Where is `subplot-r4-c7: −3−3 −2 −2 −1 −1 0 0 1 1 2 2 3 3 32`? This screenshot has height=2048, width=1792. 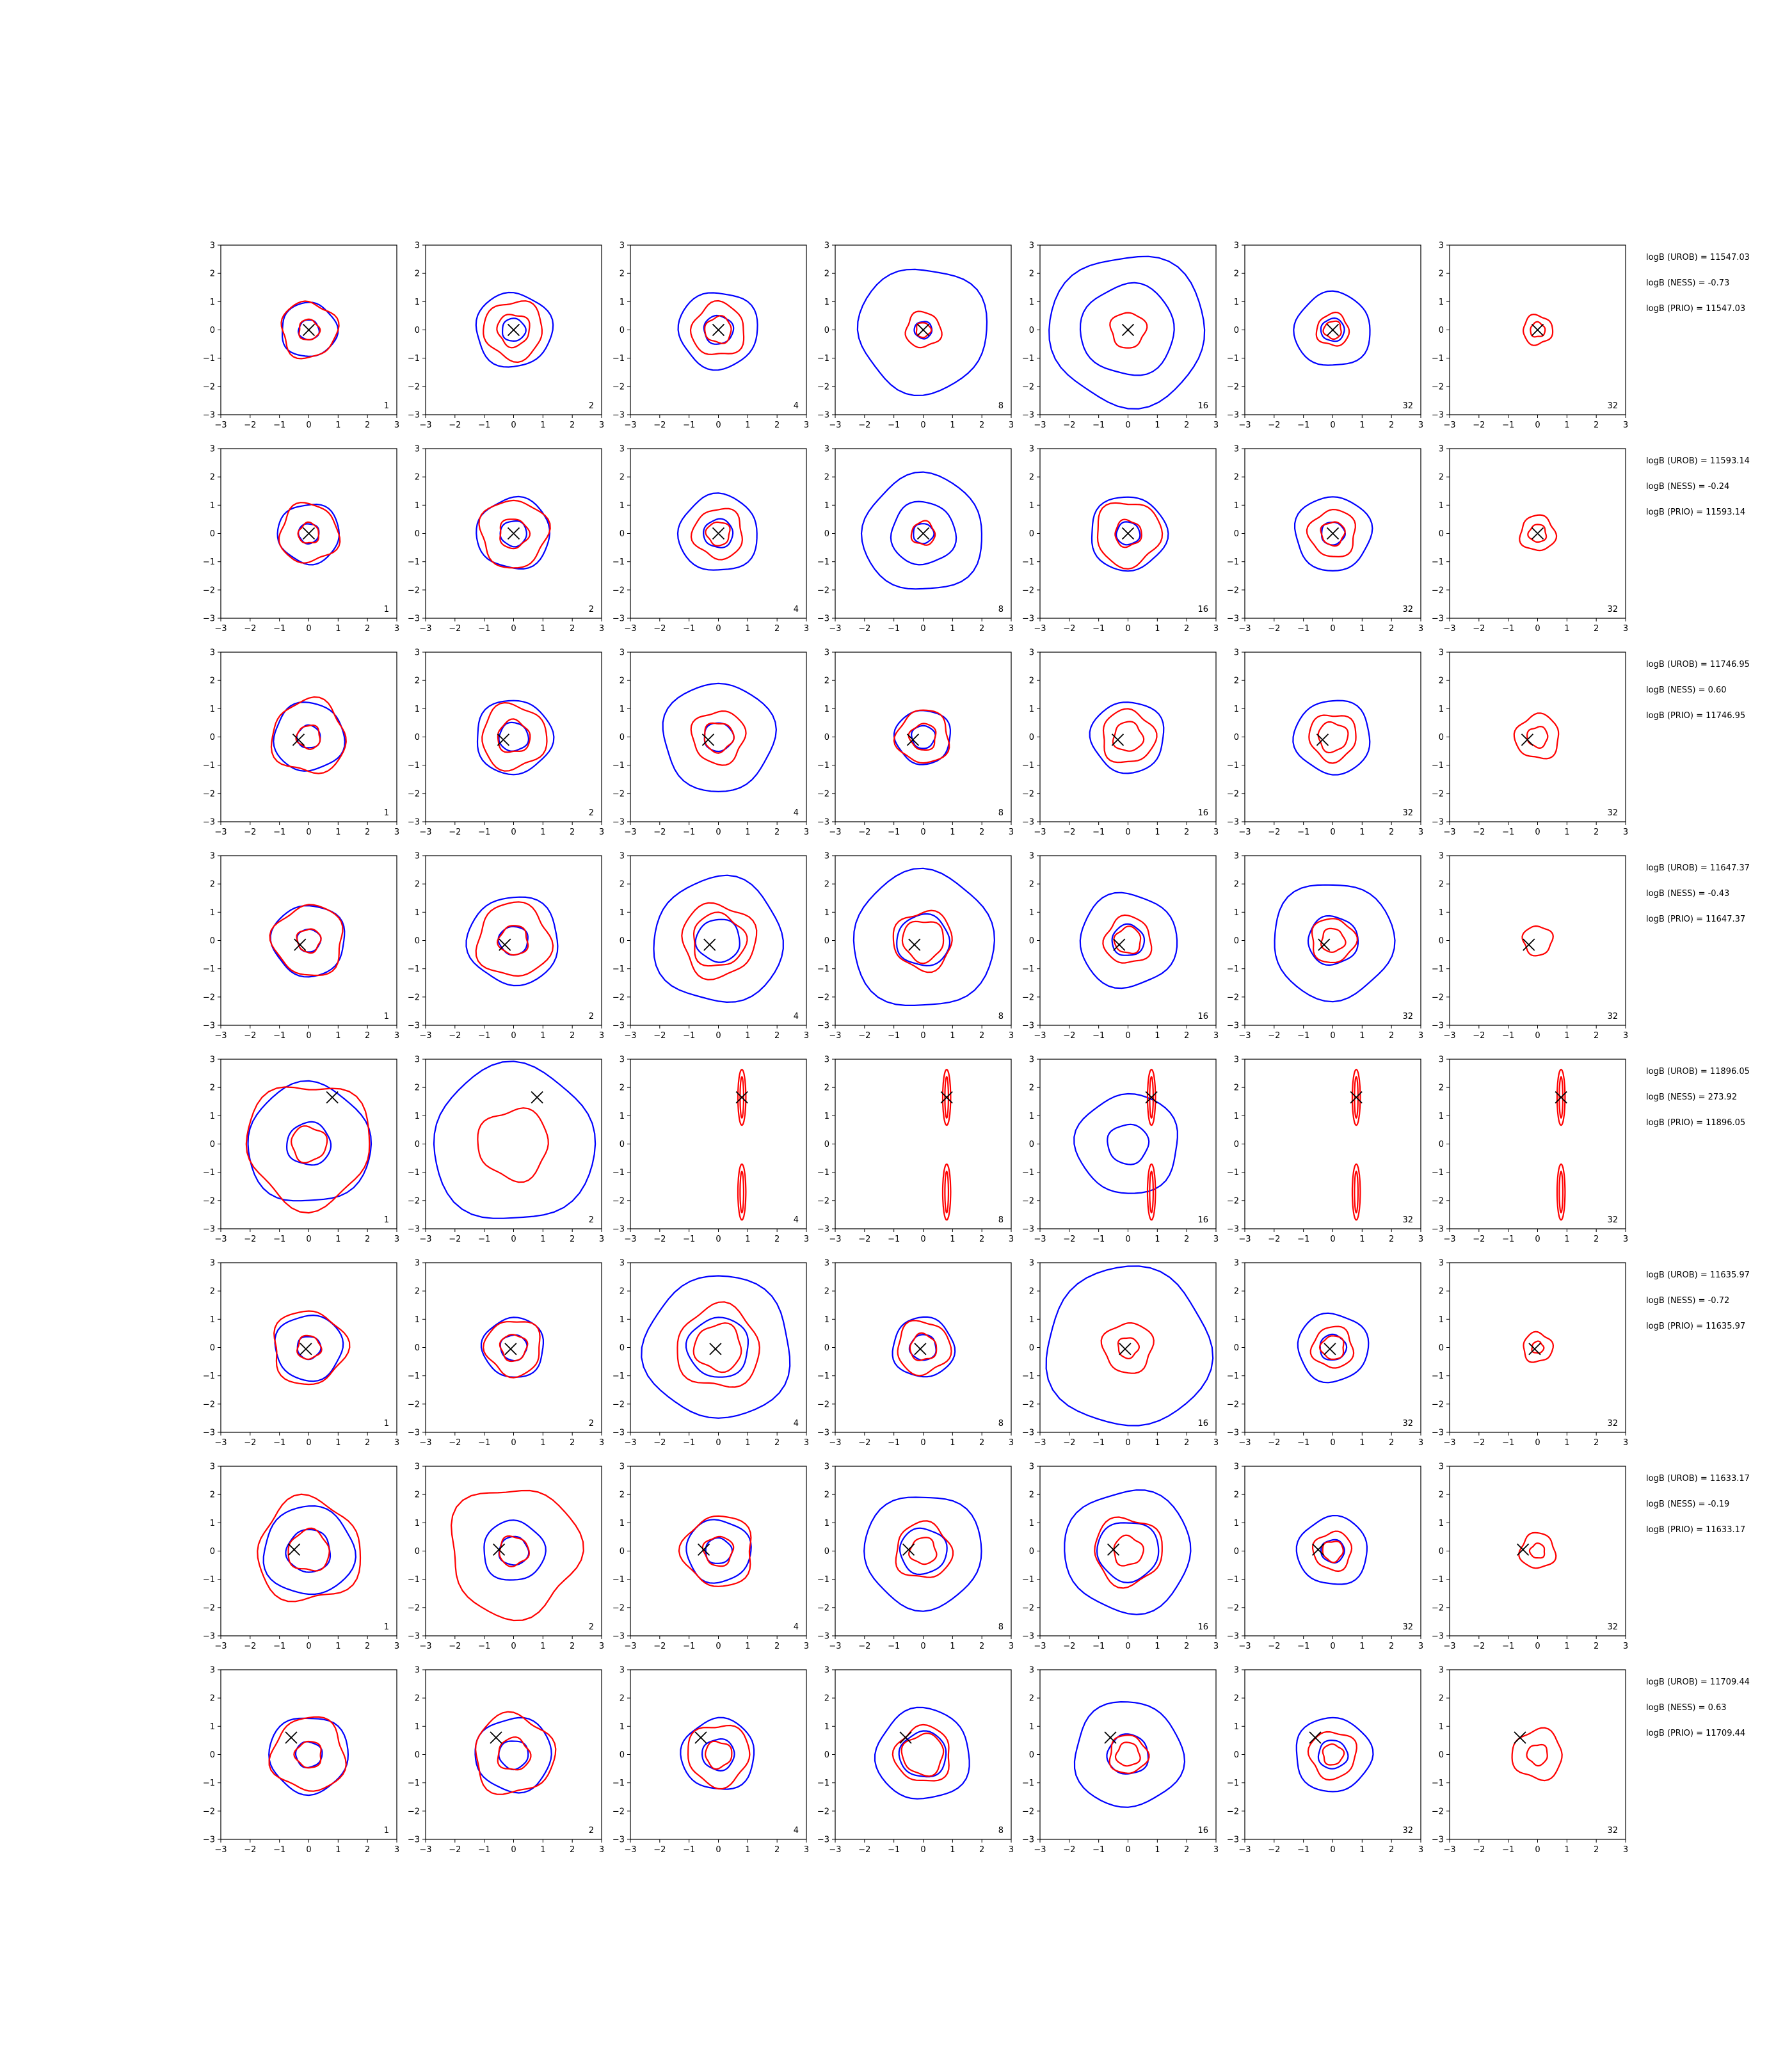 subplot-r4-c7: −3−3 −2 −2 −1 −1 0 0 1 1 2 2 3 3 32 is located at coordinates (1530, 946).